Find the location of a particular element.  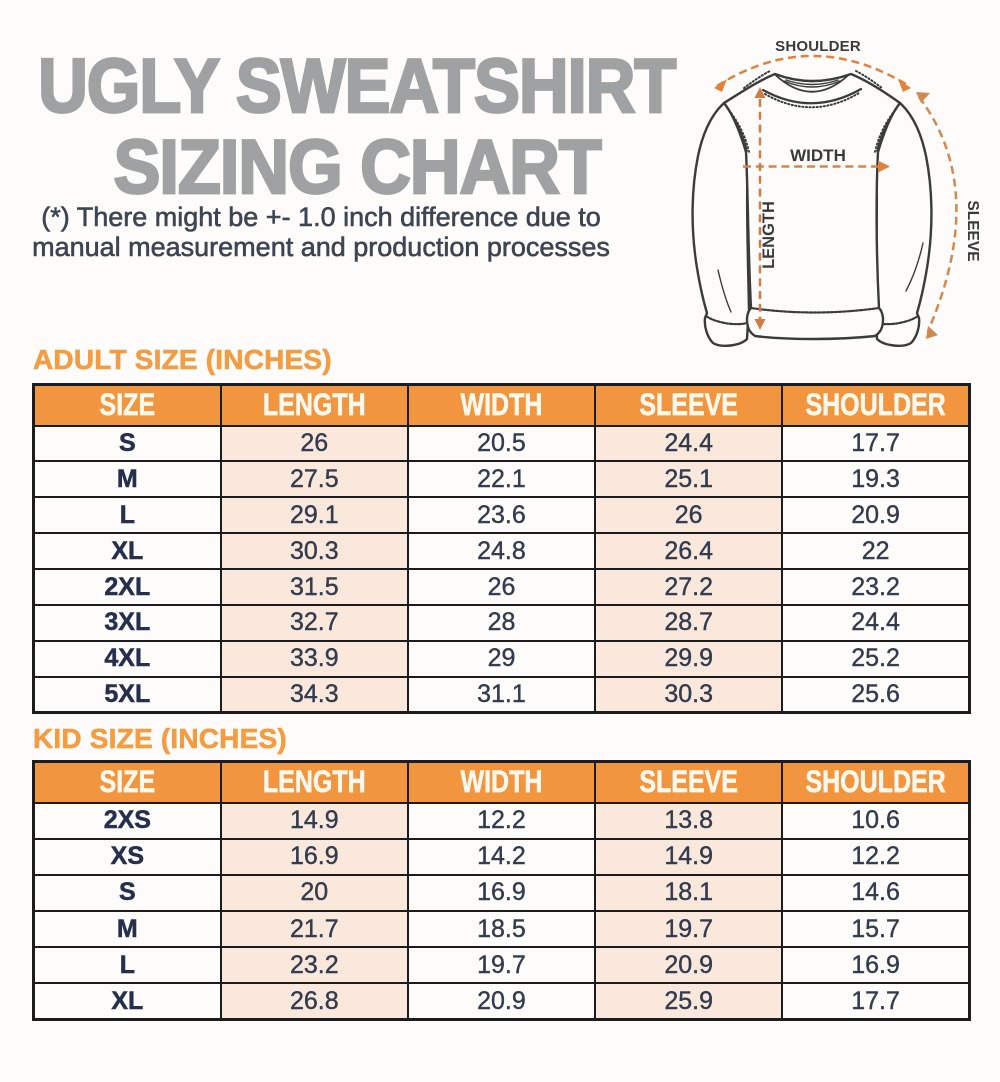

svg-text: LENGTH is located at coordinates (769, 235).